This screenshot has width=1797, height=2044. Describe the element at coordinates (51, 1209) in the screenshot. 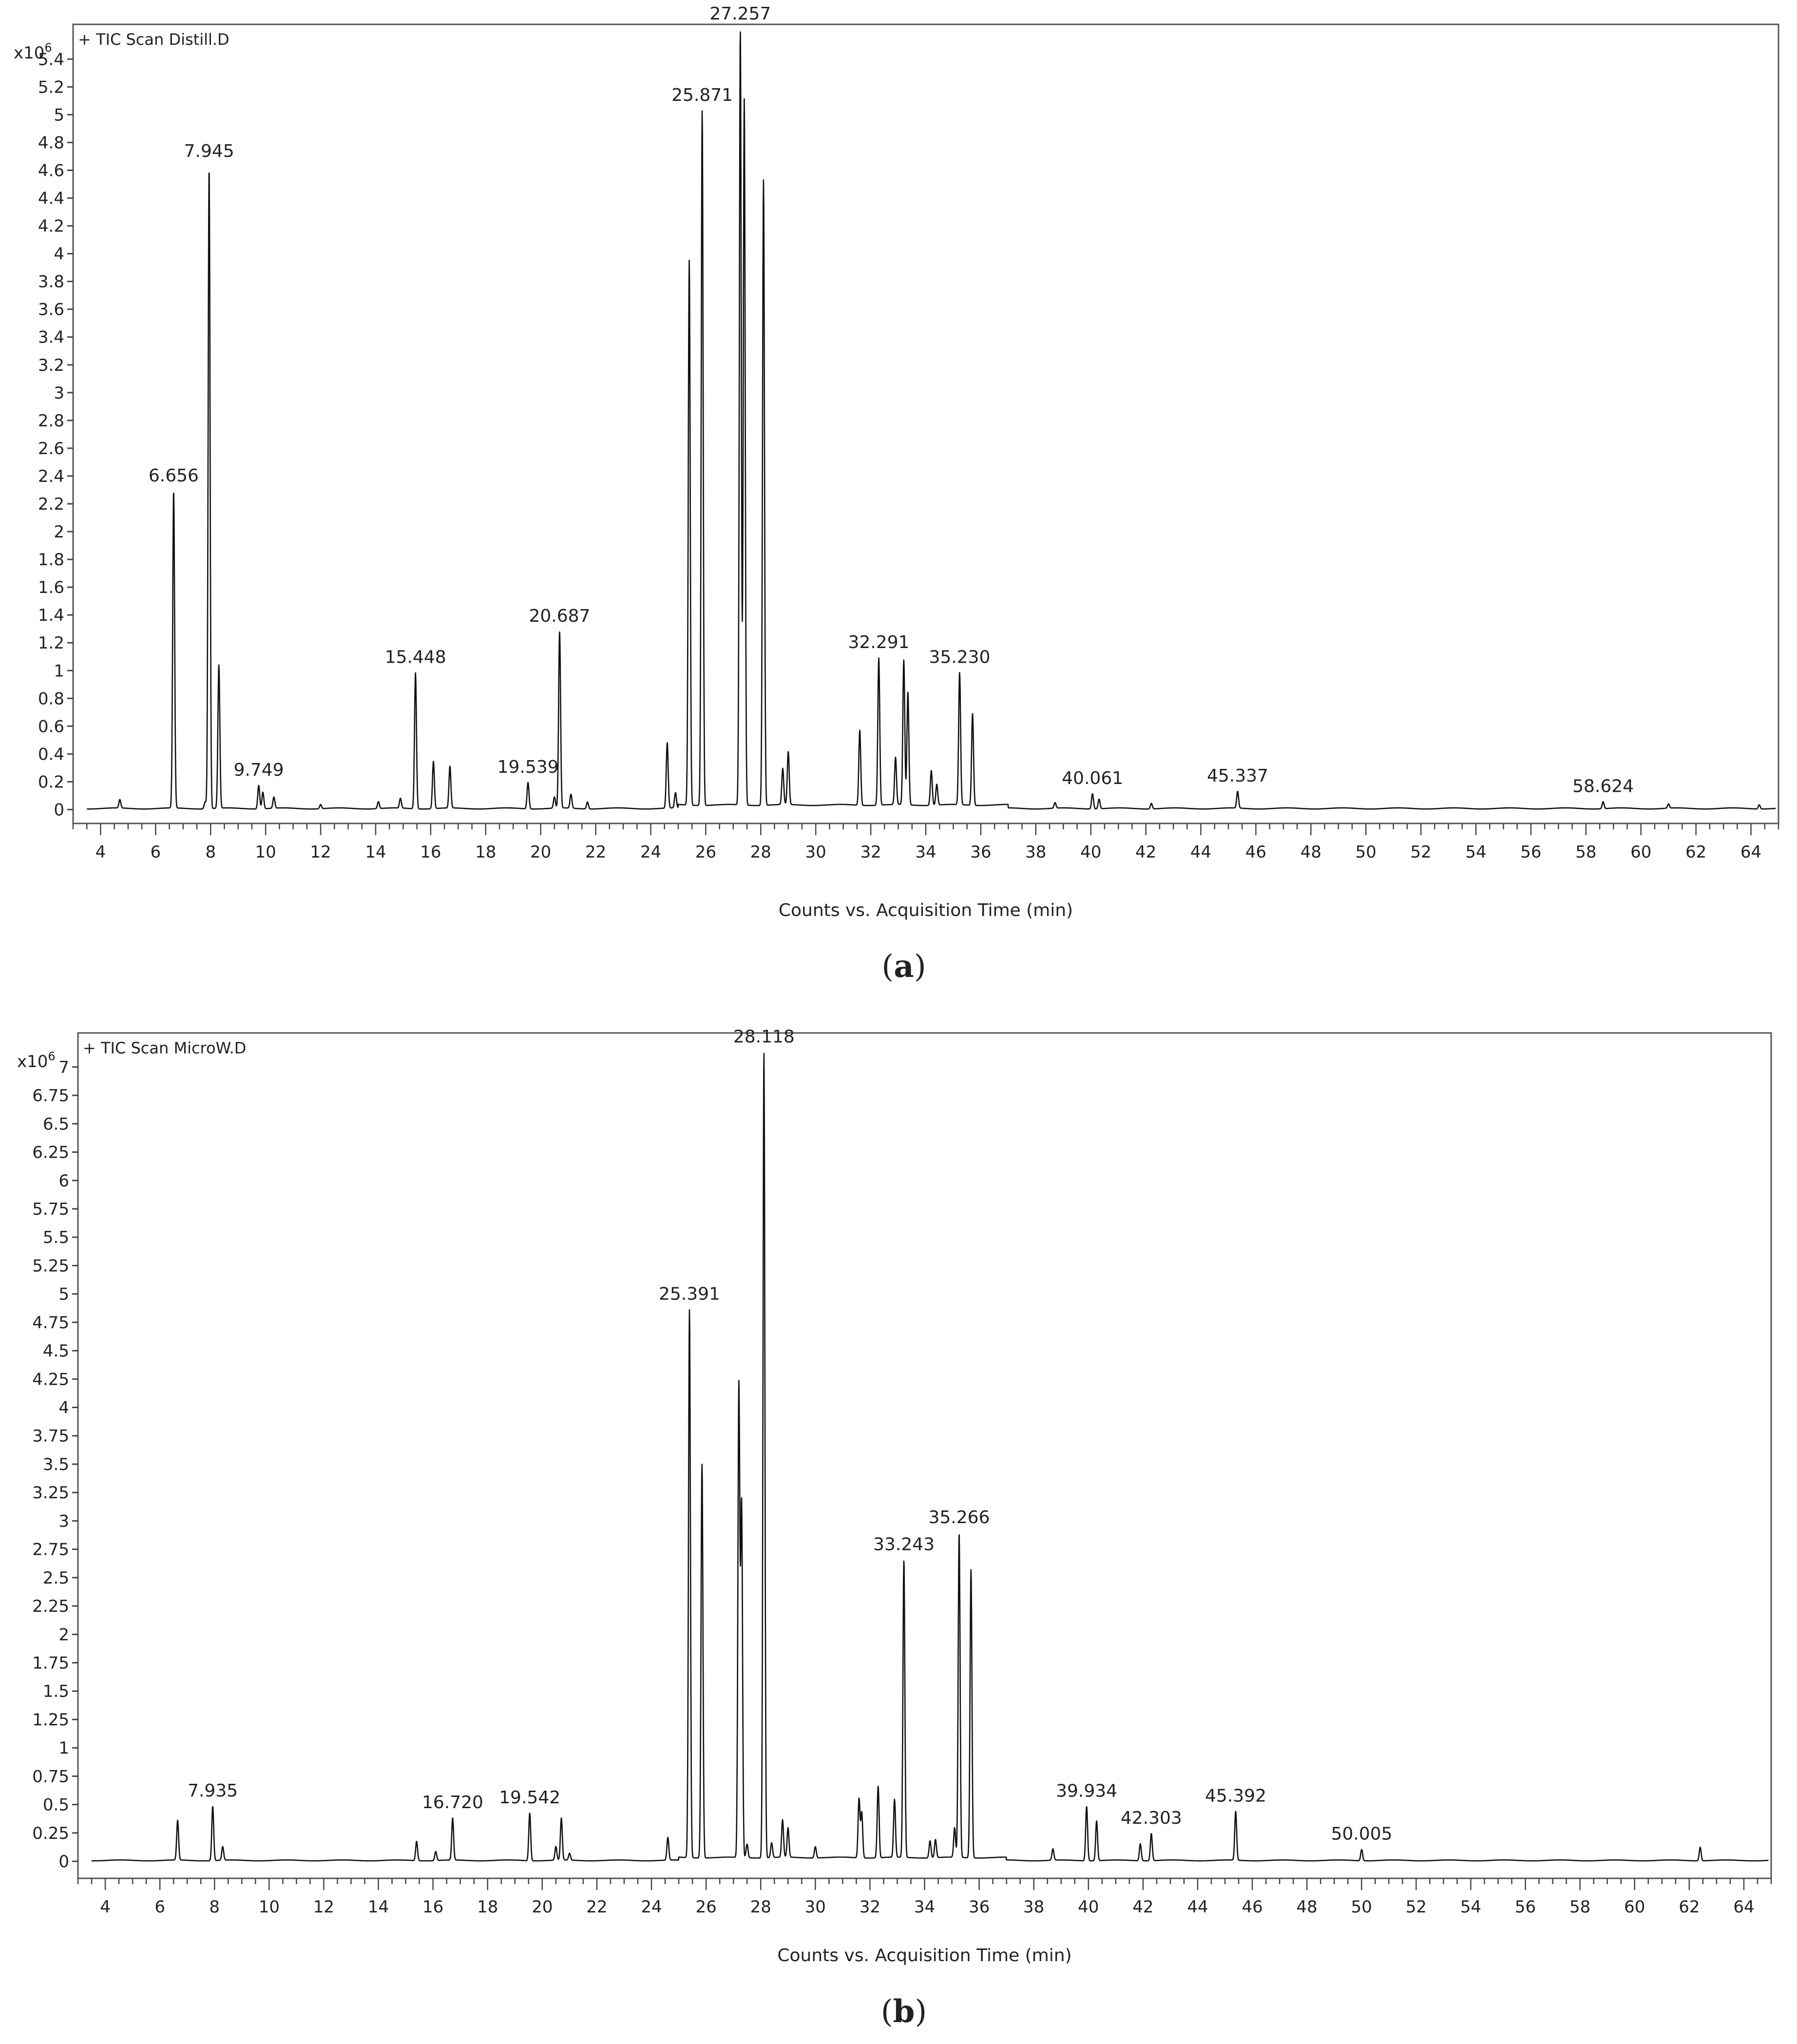

I see `y-tick-label: 5.75` at that location.